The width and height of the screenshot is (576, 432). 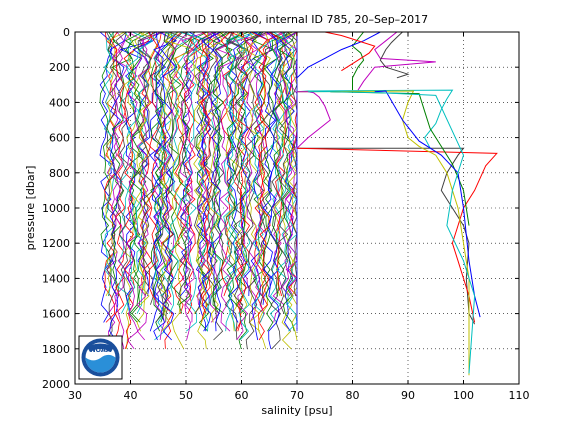 I want to click on x-axis-label: salinity [psu], so click(x=296, y=410).